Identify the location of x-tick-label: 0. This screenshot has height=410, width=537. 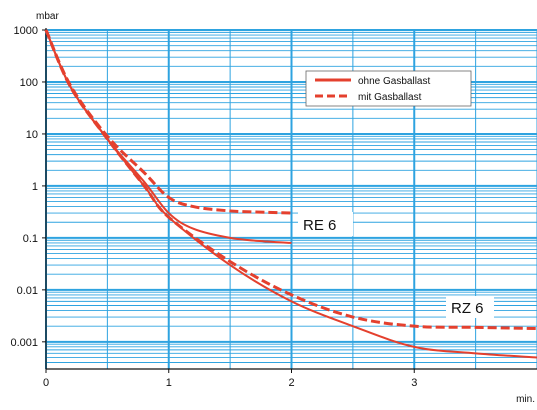
(46, 383).